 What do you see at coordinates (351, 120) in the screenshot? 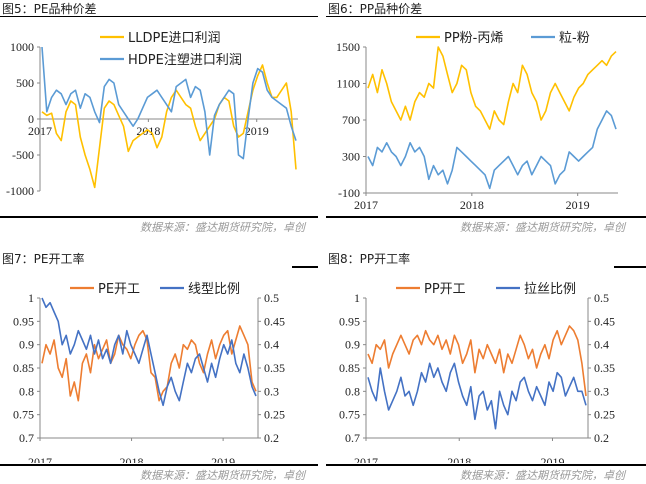
I see `y-tick-label: 700` at bounding box center [351, 120].